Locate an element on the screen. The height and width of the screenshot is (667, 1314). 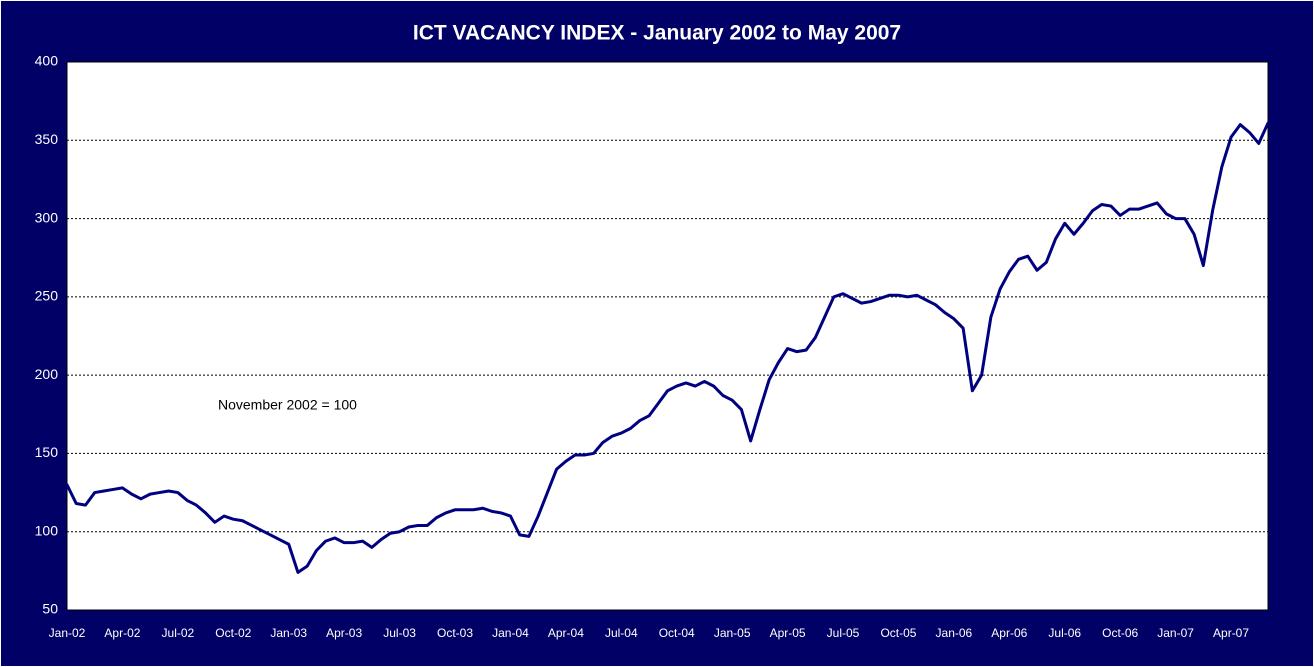
x-tick-label: Oct-02 is located at coordinates (233, 633).